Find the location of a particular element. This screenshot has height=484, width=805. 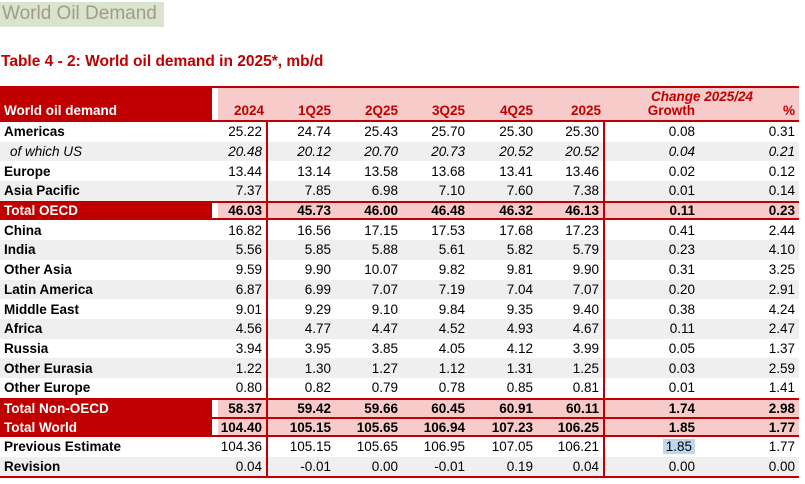

cell-2024: 0.80 is located at coordinates (243, 387).